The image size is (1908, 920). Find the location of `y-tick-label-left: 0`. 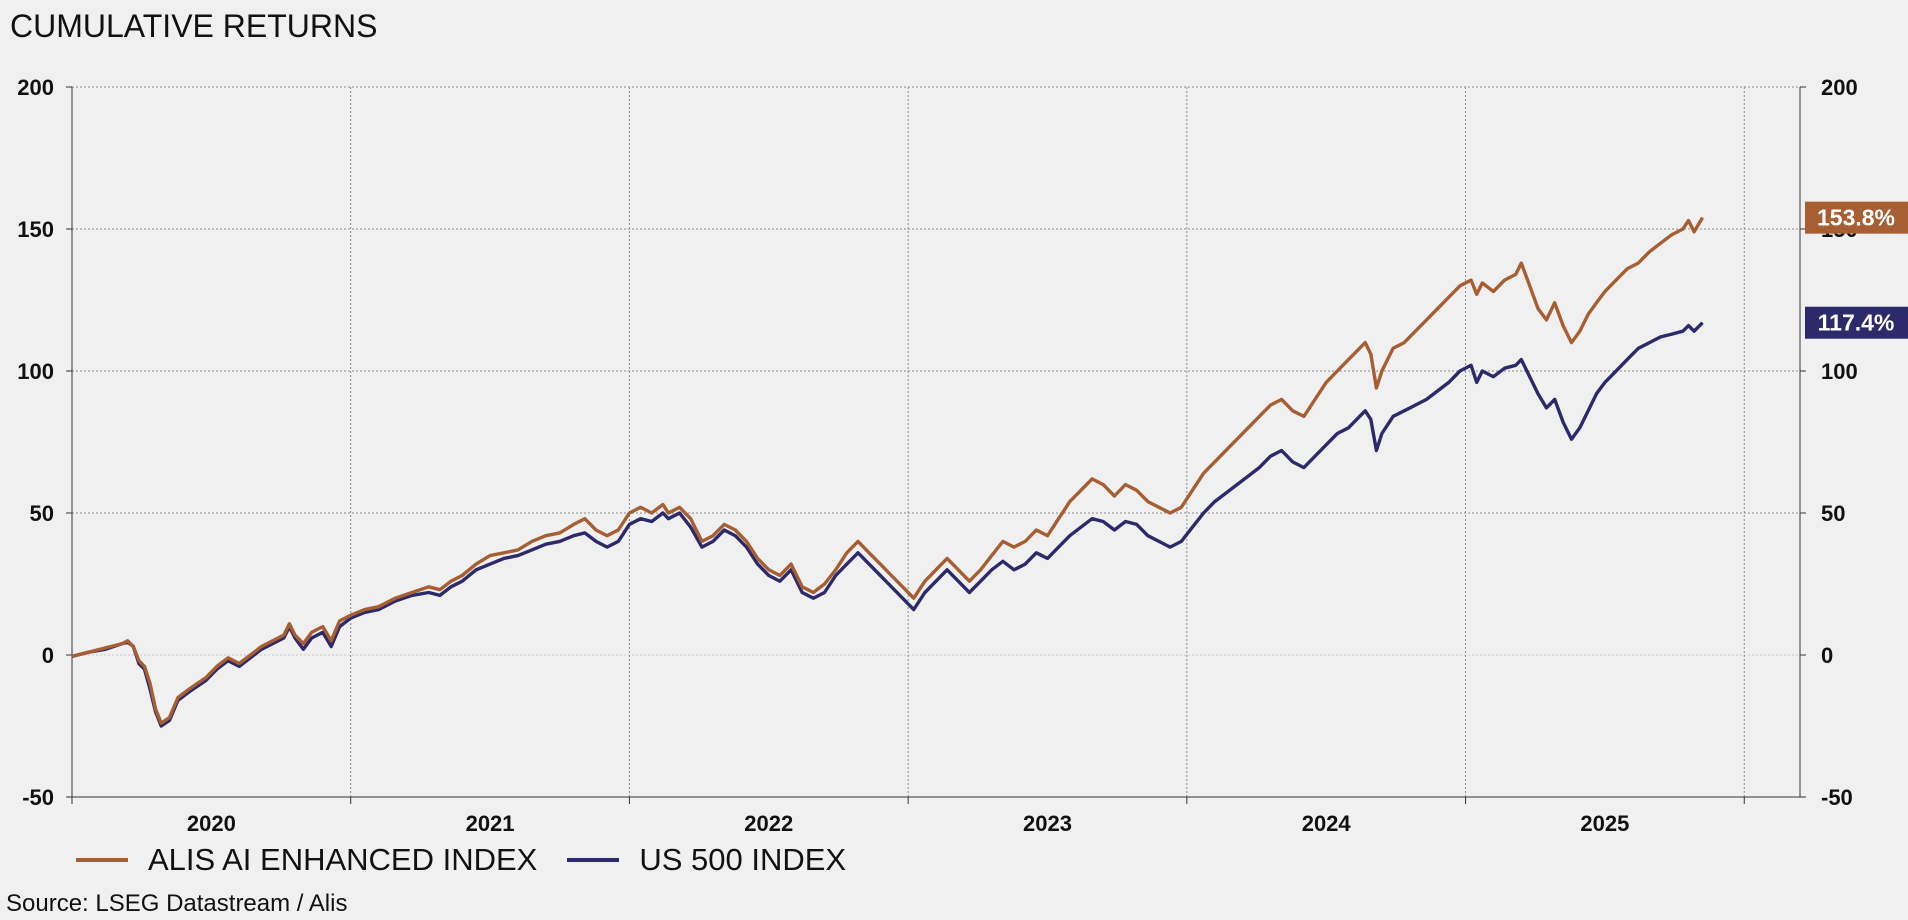

y-tick-label-left: 0 is located at coordinates (48, 655).